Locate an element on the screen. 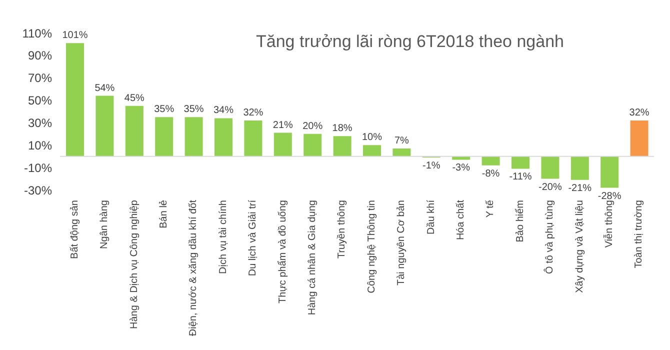 The height and width of the screenshot is (350, 670). x-tick-label: Công nghệ Thông tin is located at coordinates (372, 247).